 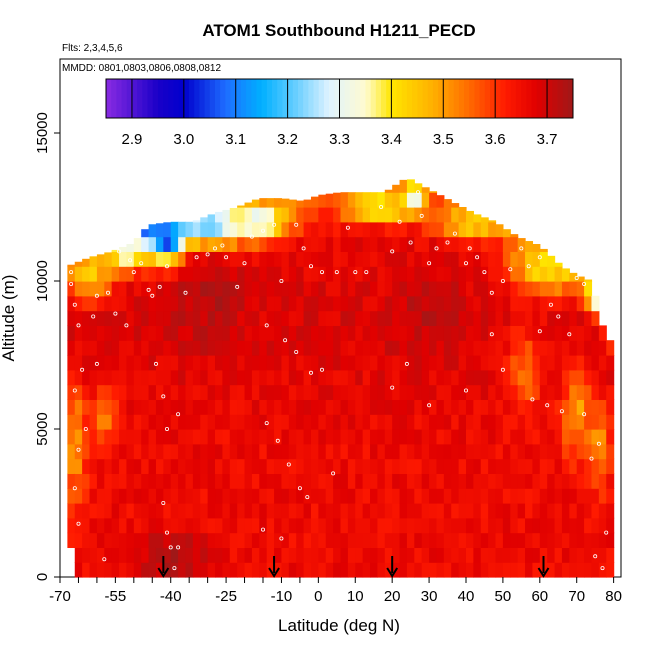 I want to click on dates-label: MMDD: 0801,0803,0806,0808,0812, so click(x=141, y=68).